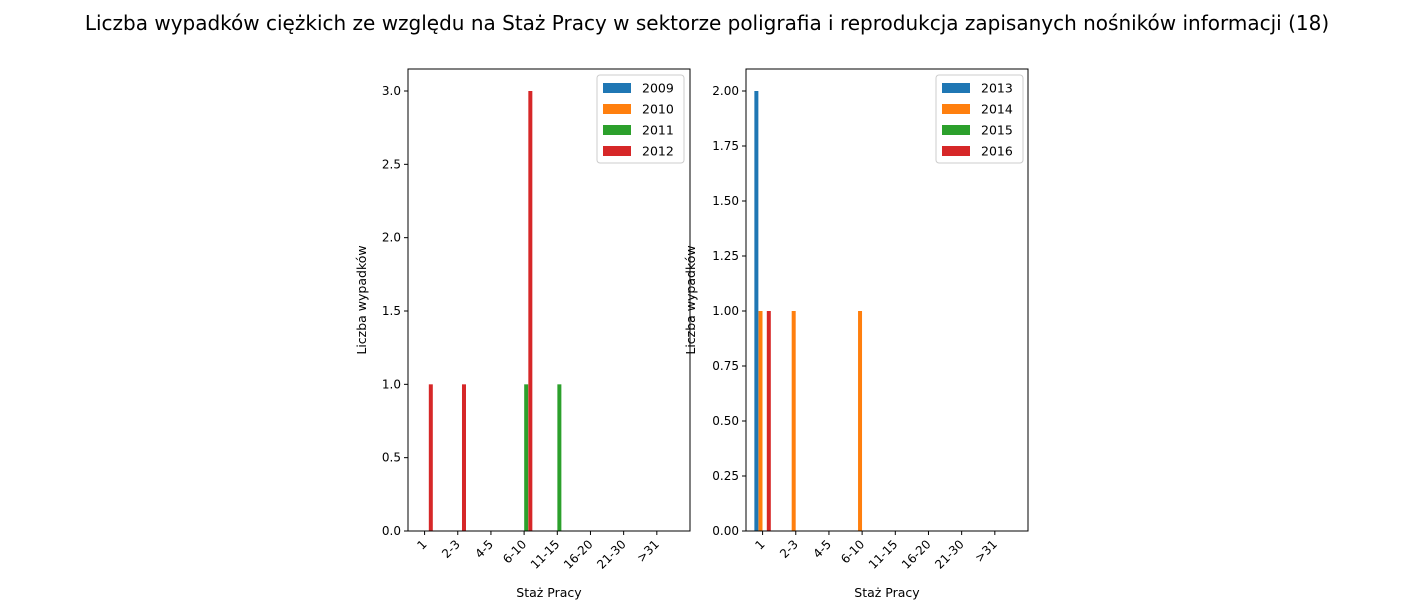 The image size is (1415, 609). I want to click on y-tick-label: 3.0, so click(391, 91).